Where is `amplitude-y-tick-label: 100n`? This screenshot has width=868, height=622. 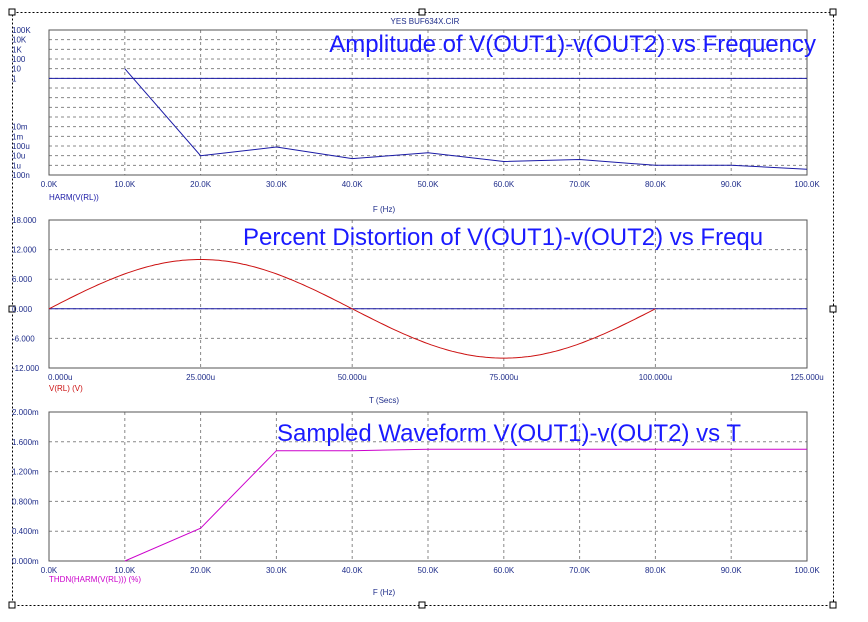 amplitude-y-tick-label: 100n is located at coordinates (21, 175).